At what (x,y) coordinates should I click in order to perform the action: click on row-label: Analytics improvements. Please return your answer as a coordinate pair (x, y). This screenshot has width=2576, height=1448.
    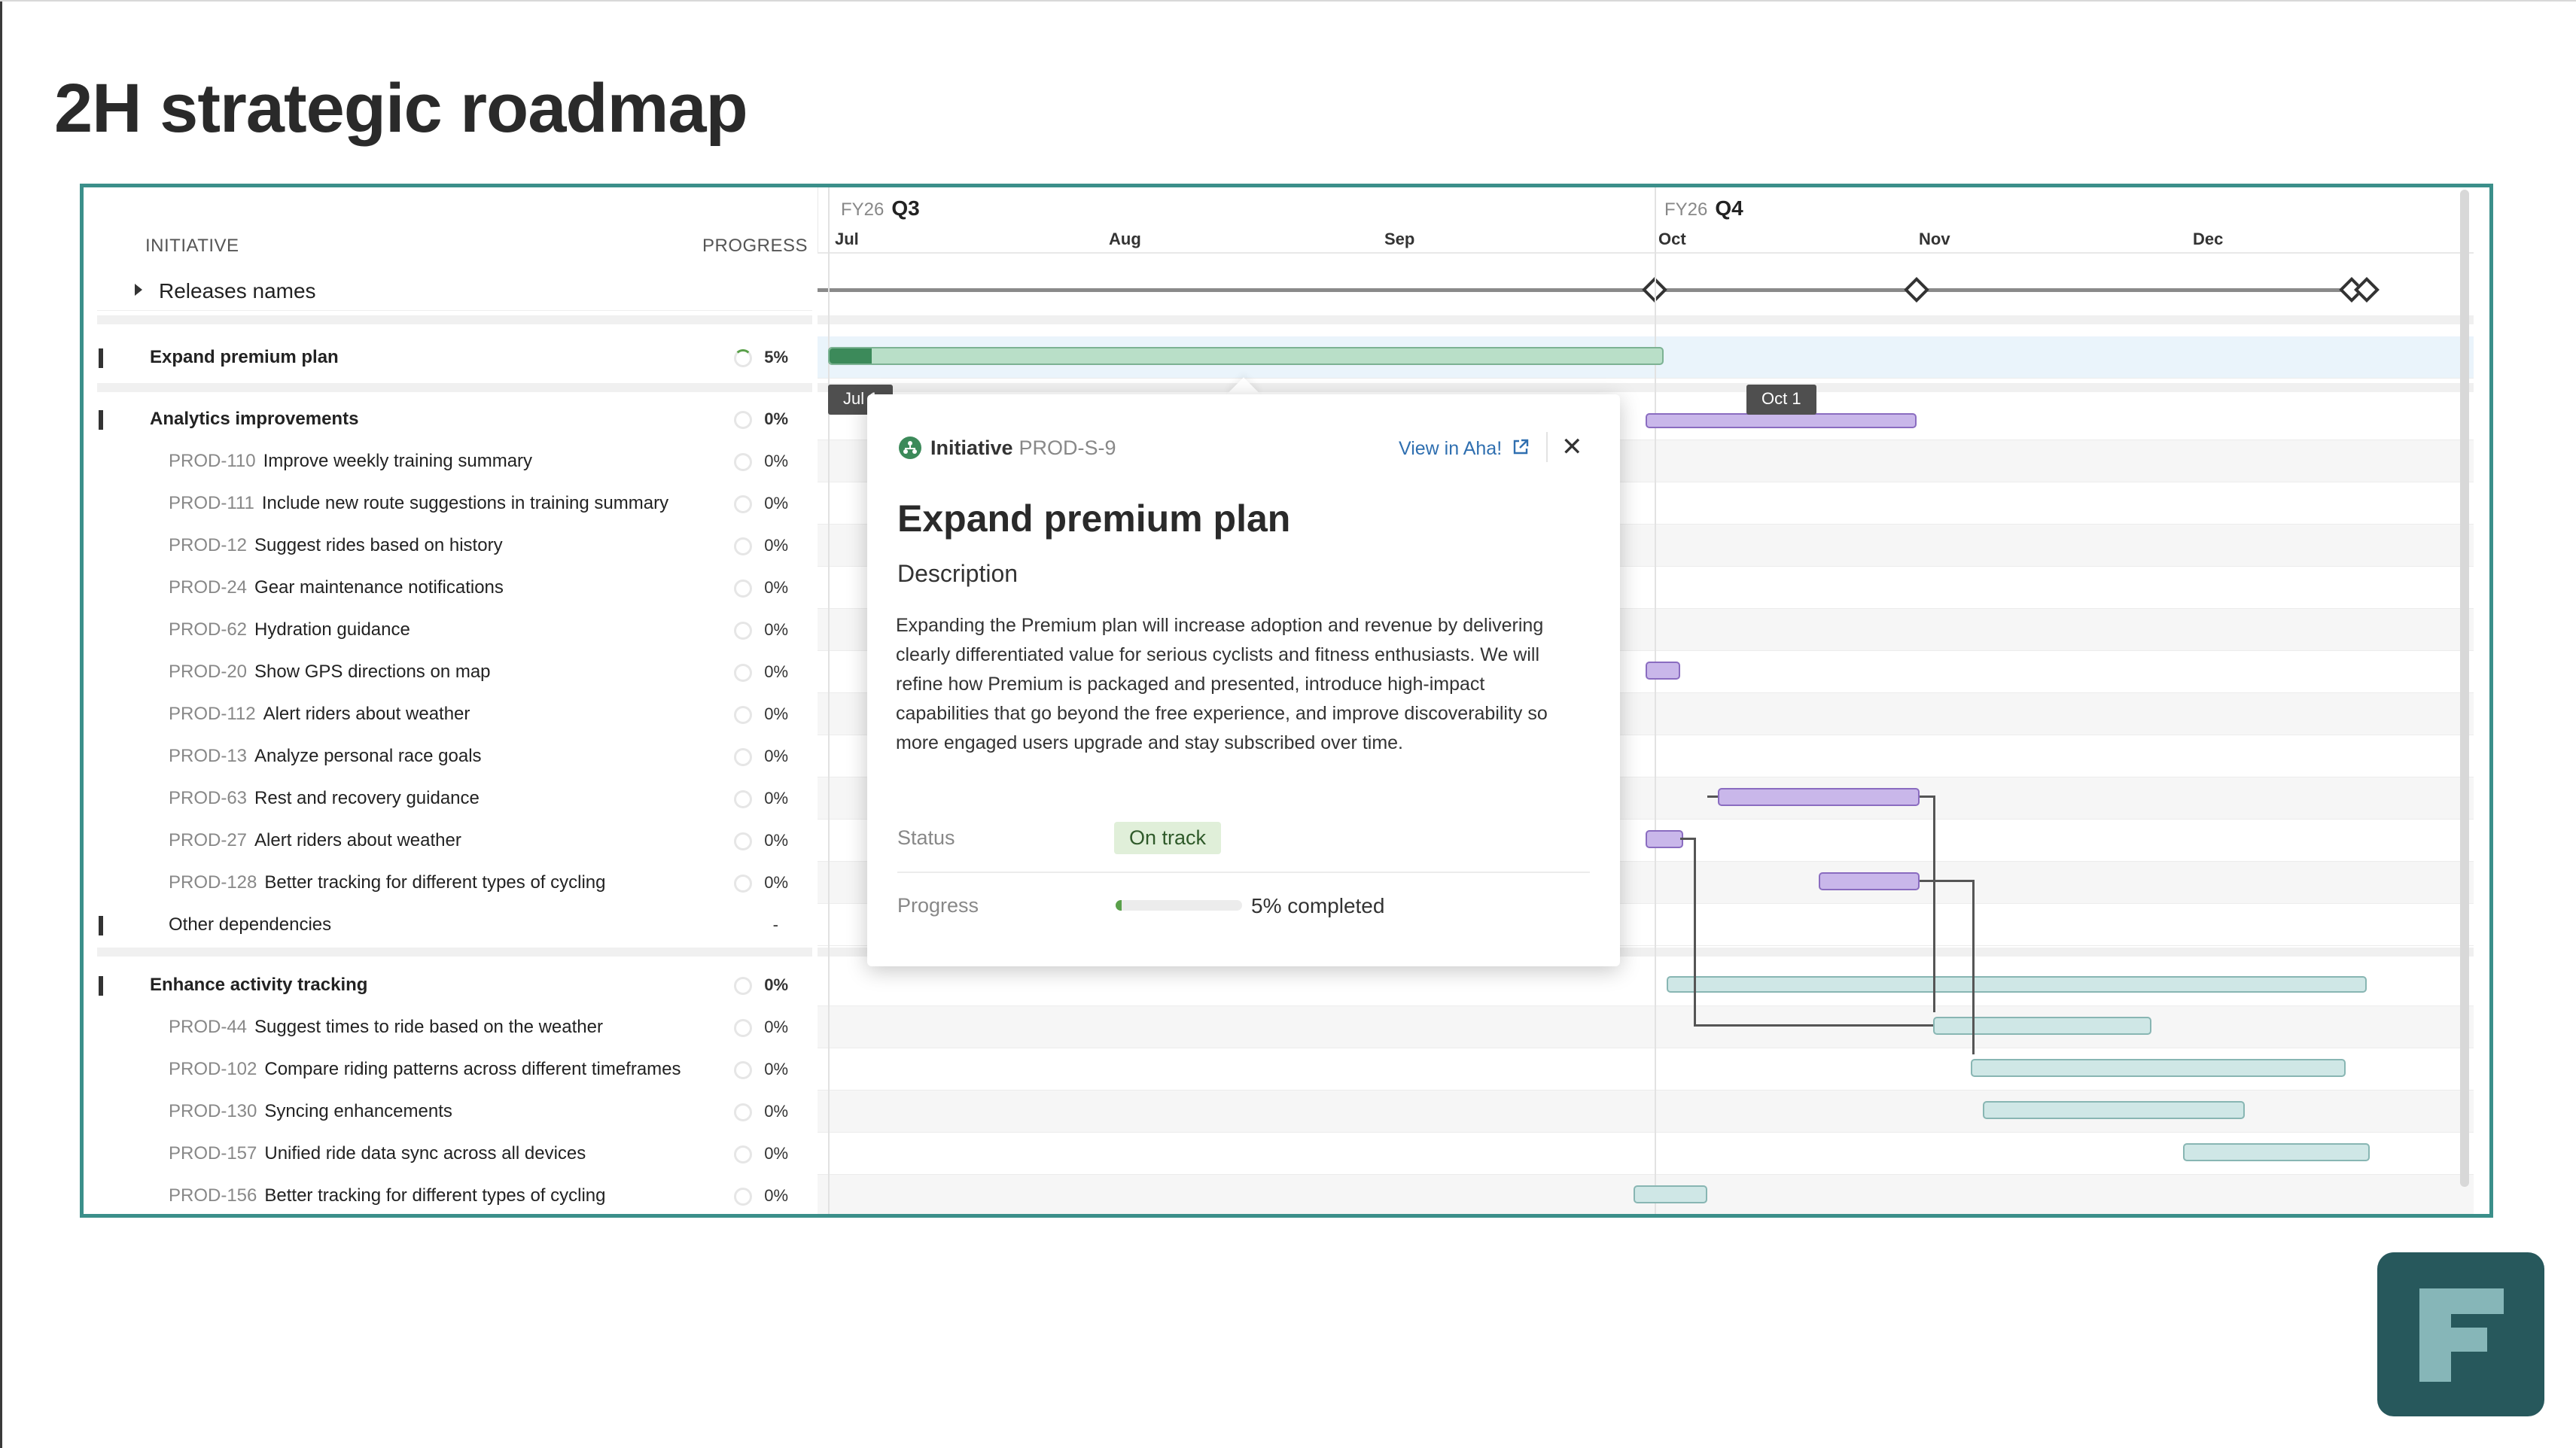
    Looking at the image, I should click on (255, 419).